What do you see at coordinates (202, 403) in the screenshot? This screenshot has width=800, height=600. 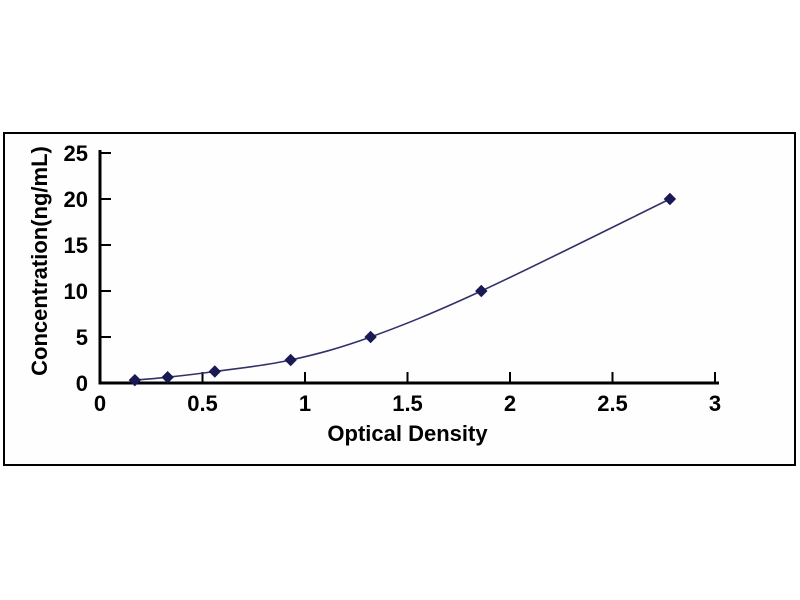 I see `x-tick-label: 0.5` at bounding box center [202, 403].